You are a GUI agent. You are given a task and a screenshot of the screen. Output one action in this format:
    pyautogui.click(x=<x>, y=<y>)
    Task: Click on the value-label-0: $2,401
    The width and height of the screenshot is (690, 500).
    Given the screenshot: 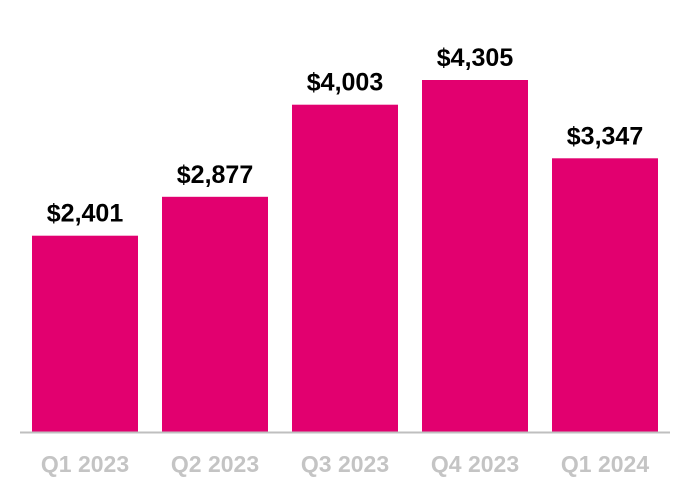 What is the action you would take?
    pyautogui.click(x=85, y=214)
    